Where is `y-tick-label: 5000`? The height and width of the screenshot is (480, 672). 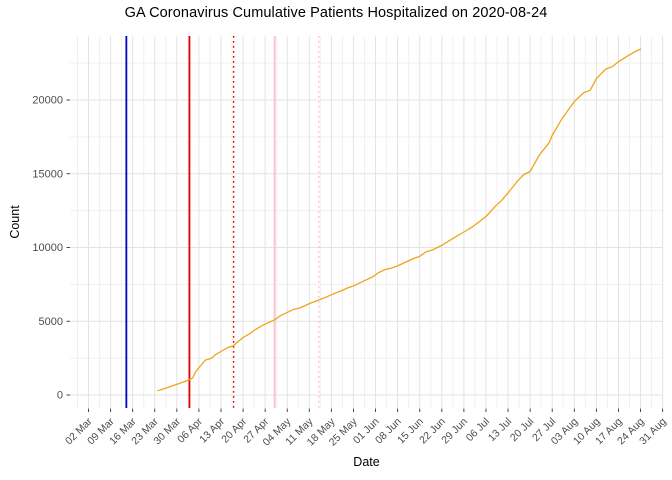 y-tick-label: 5000 is located at coordinates (51, 322).